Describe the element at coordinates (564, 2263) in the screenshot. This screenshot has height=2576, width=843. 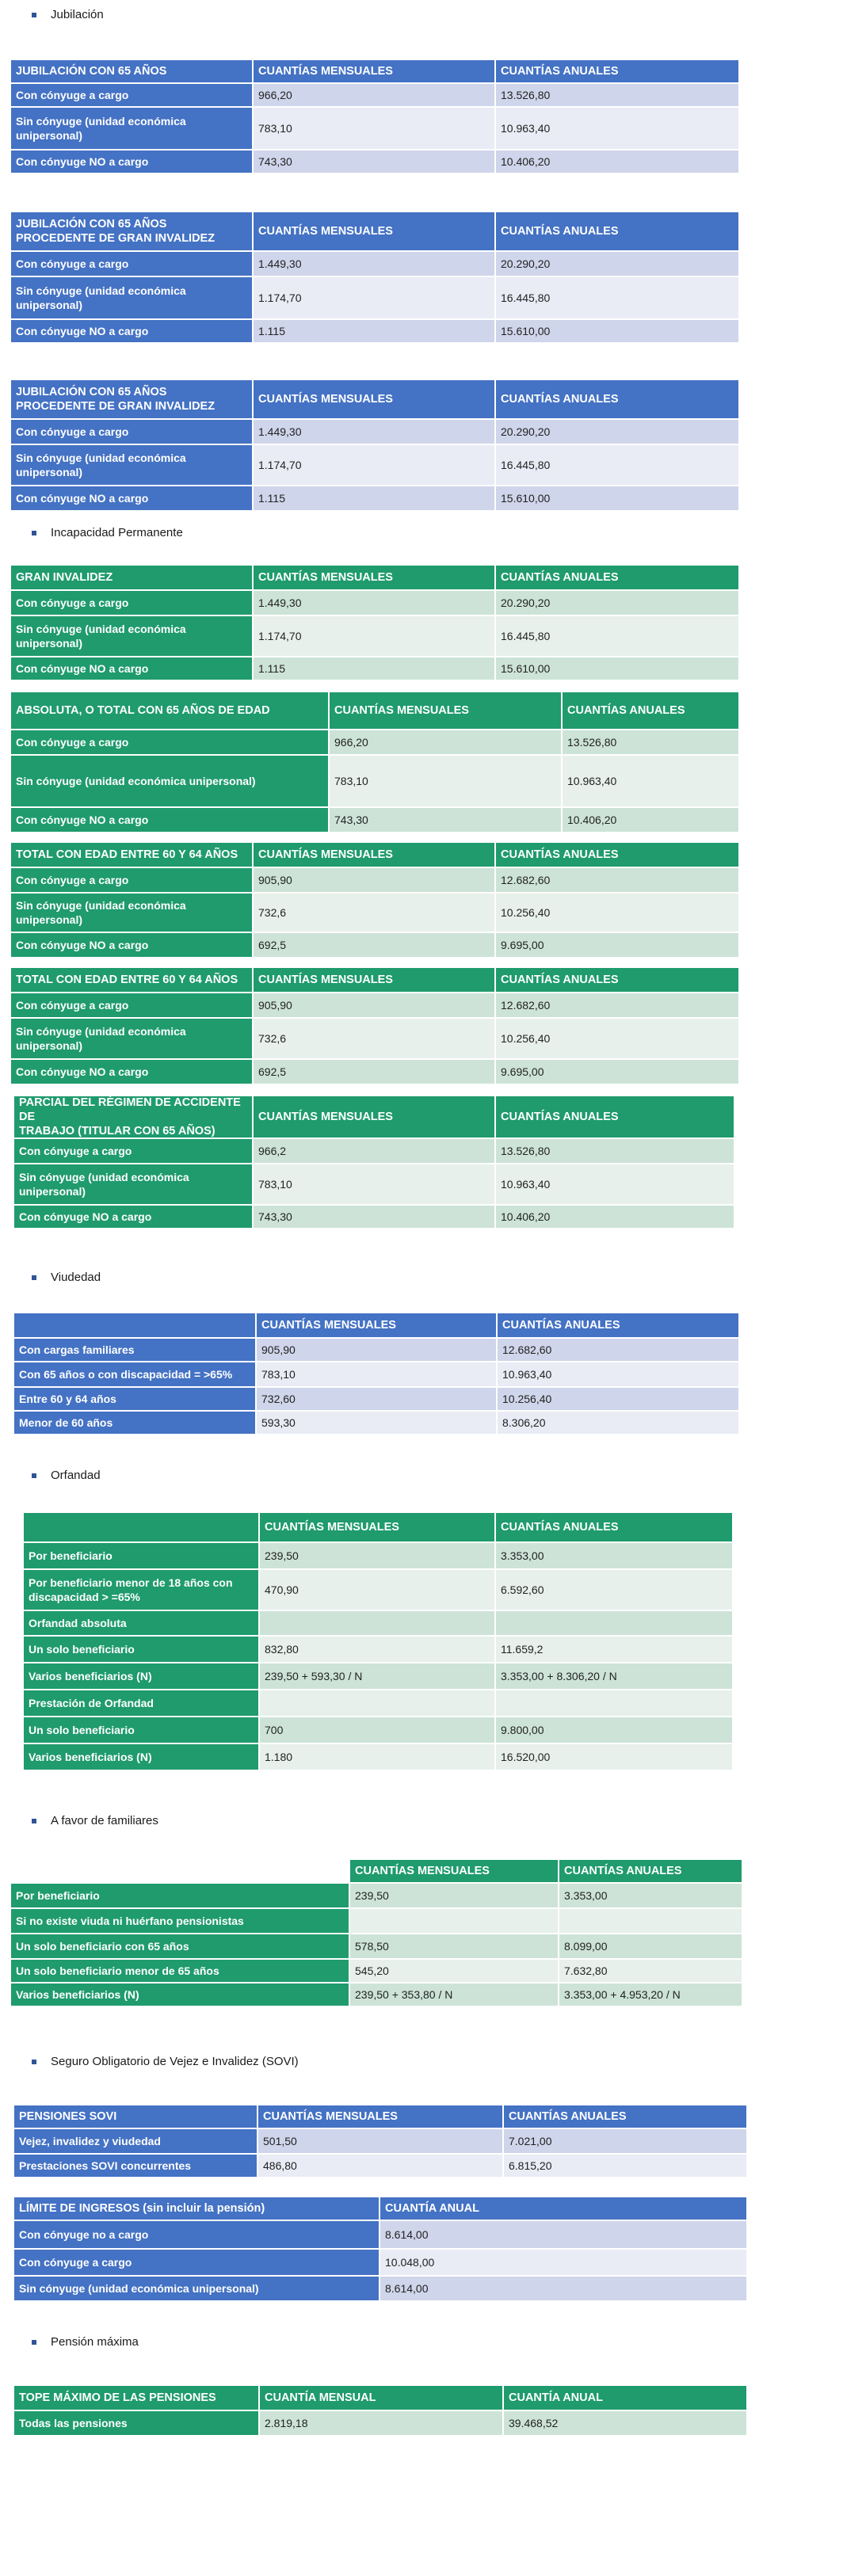
I see `table-cell: 10.048,00` at that location.